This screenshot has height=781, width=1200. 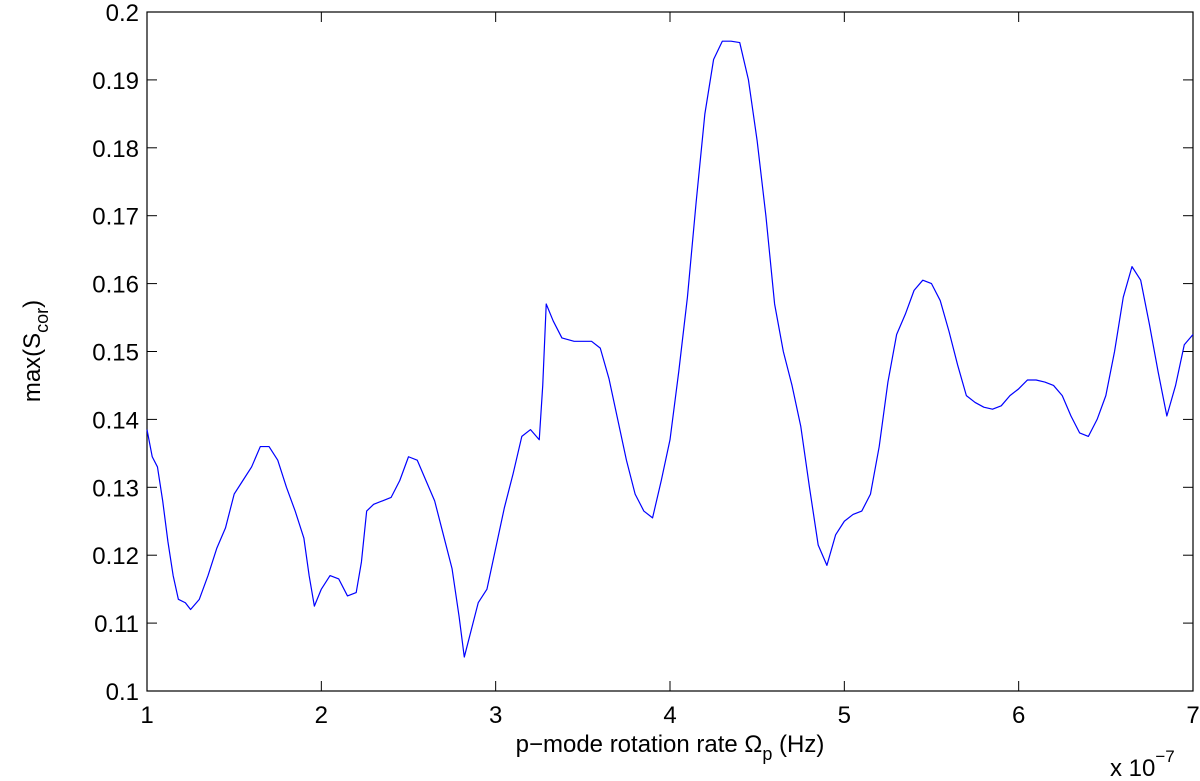 What do you see at coordinates (32, 304) in the screenshot?
I see `y-axis-label-end: )` at bounding box center [32, 304].